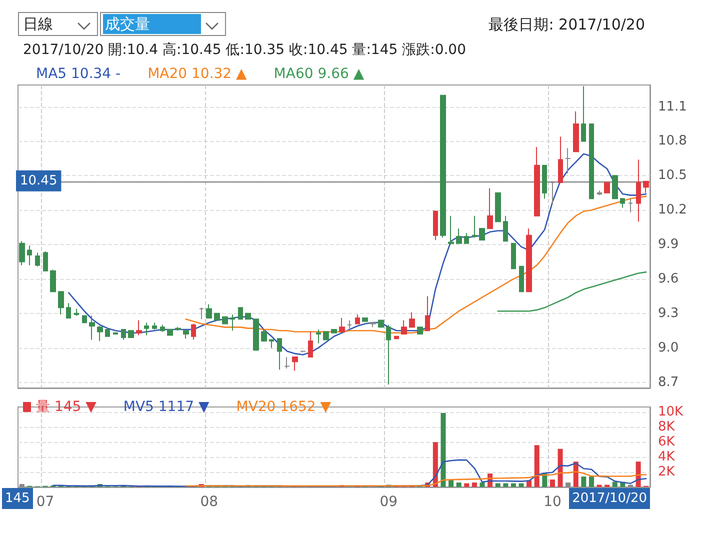 Image resolution: width=720 pixels, height=539 pixels. Describe the element at coordinates (78, 74) in the screenshot. I see `text: MA5 10.34 -` at that location.